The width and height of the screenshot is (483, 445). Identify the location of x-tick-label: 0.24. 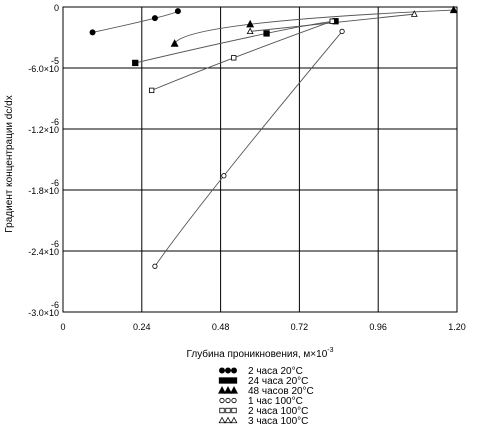
(142, 327).